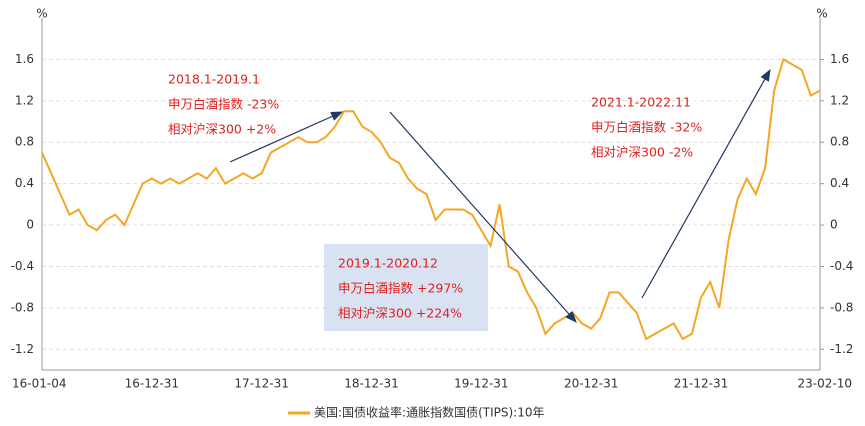 The height and width of the screenshot is (426, 865). What do you see at coordinates (152, 384) in the screenshot?
I see `x-tick-label: 16-12-31` at bounding box center [152, 384].